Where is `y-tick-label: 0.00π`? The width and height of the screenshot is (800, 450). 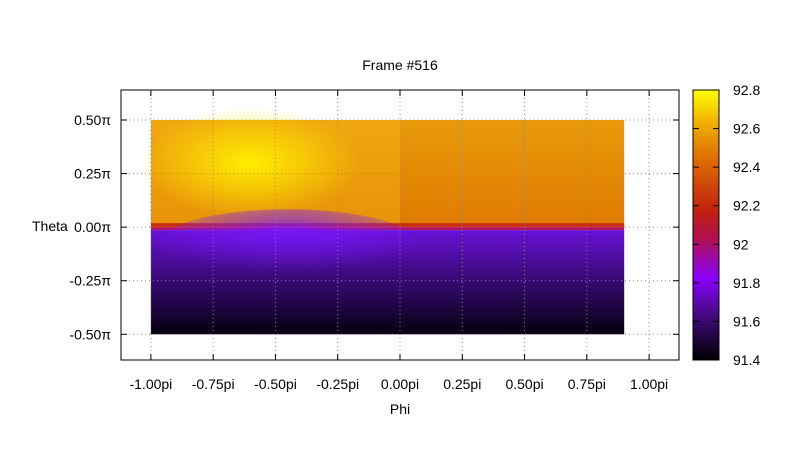 y-tick-label: 0.00π is located at coordinates (92, 227).